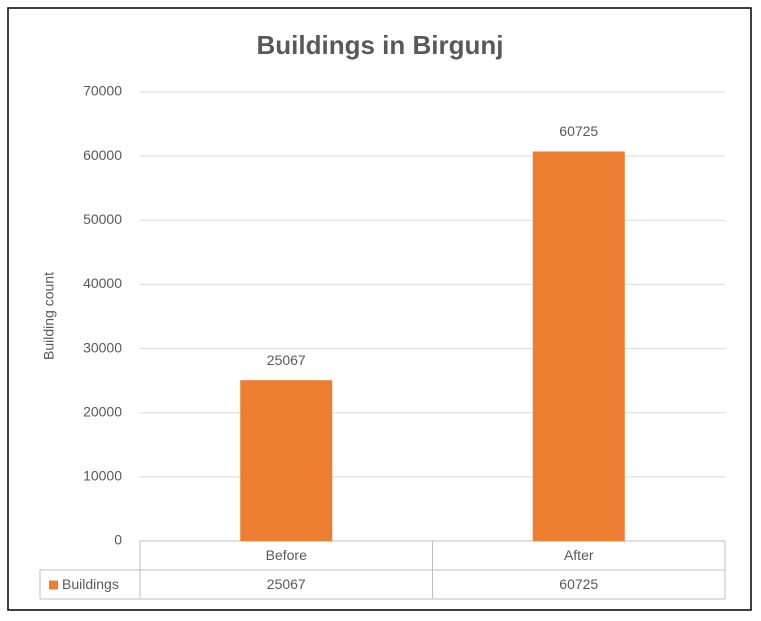 The image size is (761, 621). What do you see at coordinates (102, 411) in the screenshot?
I see `y-tick-label: 20000` at bounding box center [102, 411].